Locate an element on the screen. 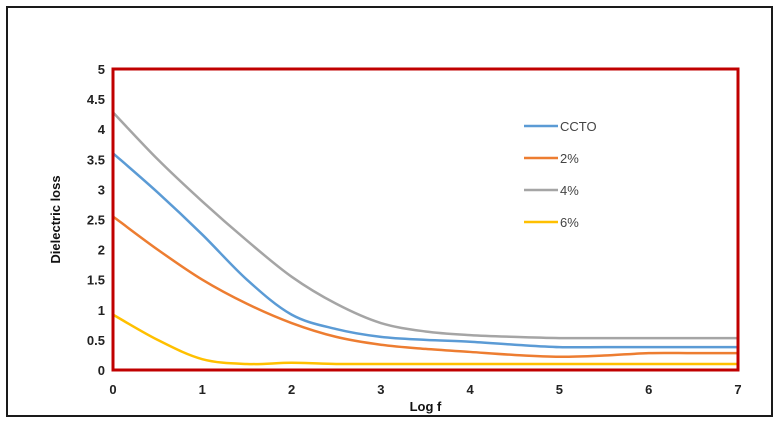 The width and height of the screenshot is (781, 423). y-tick-label: 5 is located at coordinates (101, 69).